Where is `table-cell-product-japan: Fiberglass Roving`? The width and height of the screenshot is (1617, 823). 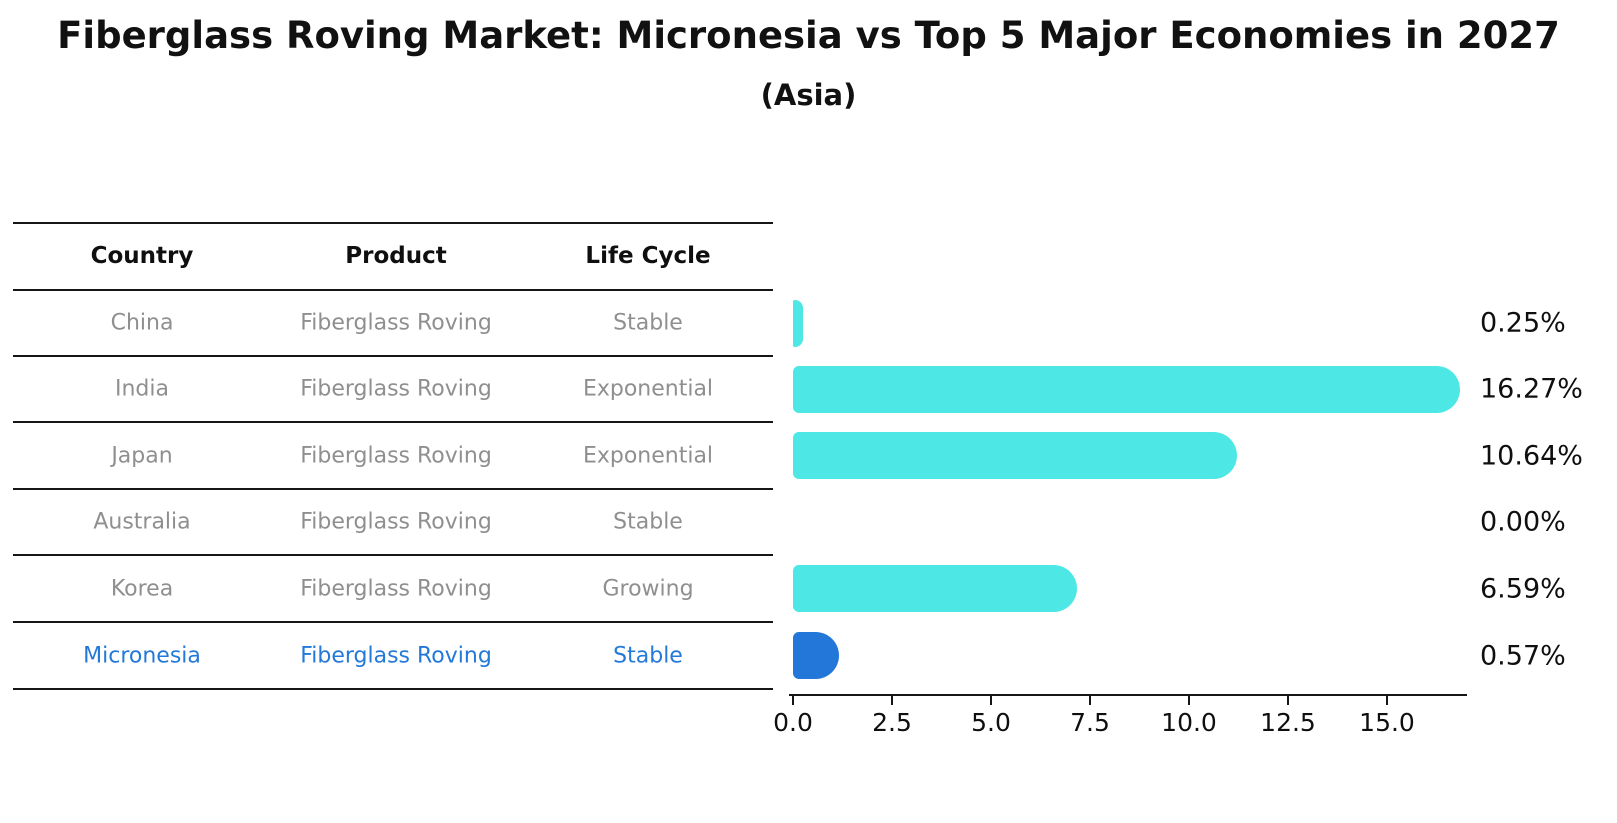 table-cell-product-japan: Fiberglass Roving is located at coordinates (396, 455).